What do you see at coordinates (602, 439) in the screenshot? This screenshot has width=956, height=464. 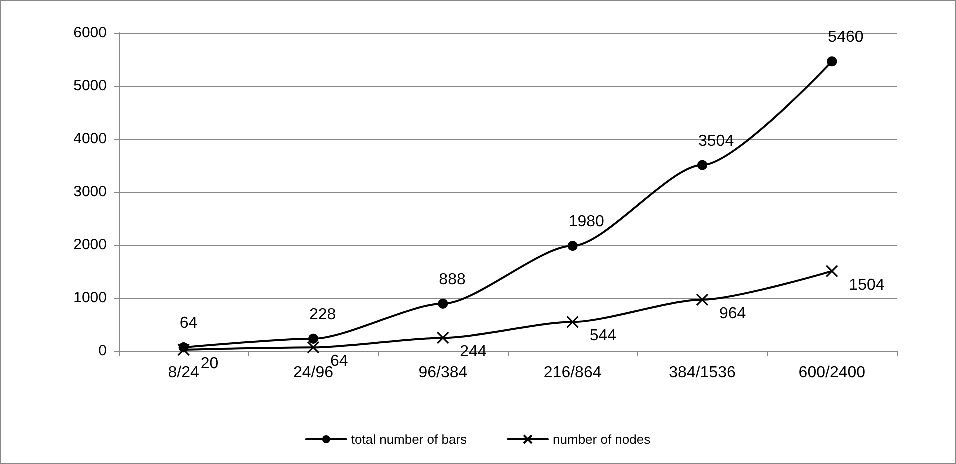 I see `legend-label: number of nodes` at bounding box center [602, 439].